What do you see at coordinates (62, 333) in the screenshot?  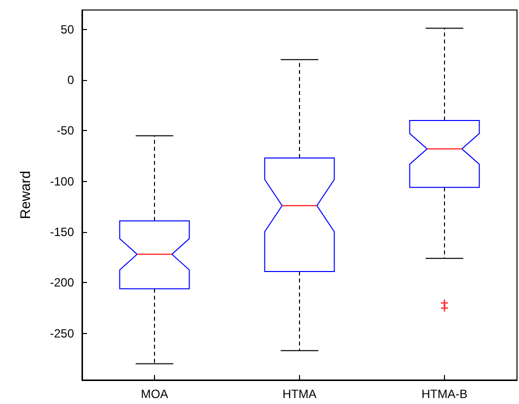 I see `y-tick-label: -250` at bounding box center [62, 333].